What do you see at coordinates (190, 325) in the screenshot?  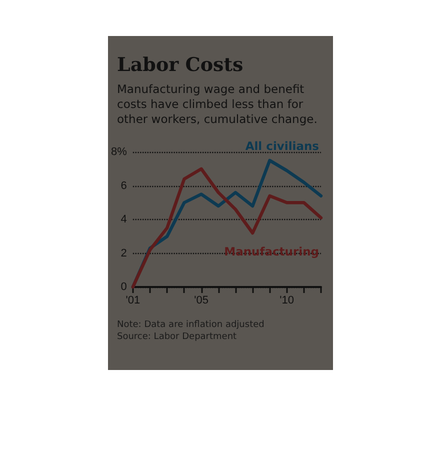 I see `text: Note: Data are inflation adjusted` at bounding box center [190, 325].